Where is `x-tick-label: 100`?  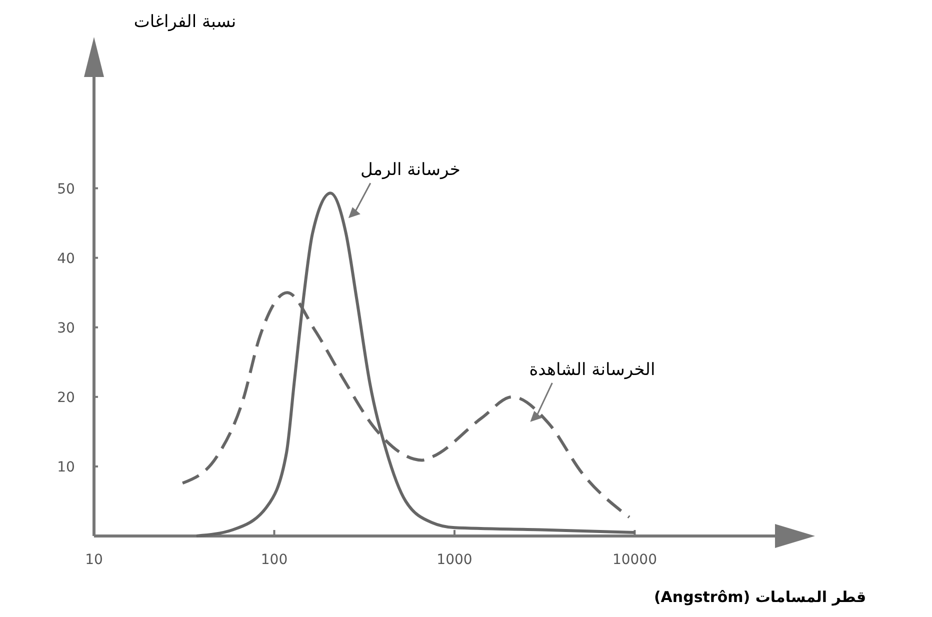
x-tick-label: 100 is located at coordinates (274, 560).